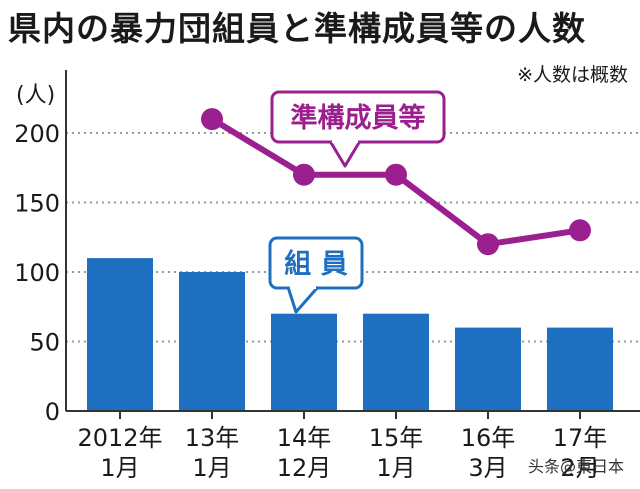 The height and width of the screenshot is (489, 640). I want to click on x-tick-label: 3月, so click(487, 468).